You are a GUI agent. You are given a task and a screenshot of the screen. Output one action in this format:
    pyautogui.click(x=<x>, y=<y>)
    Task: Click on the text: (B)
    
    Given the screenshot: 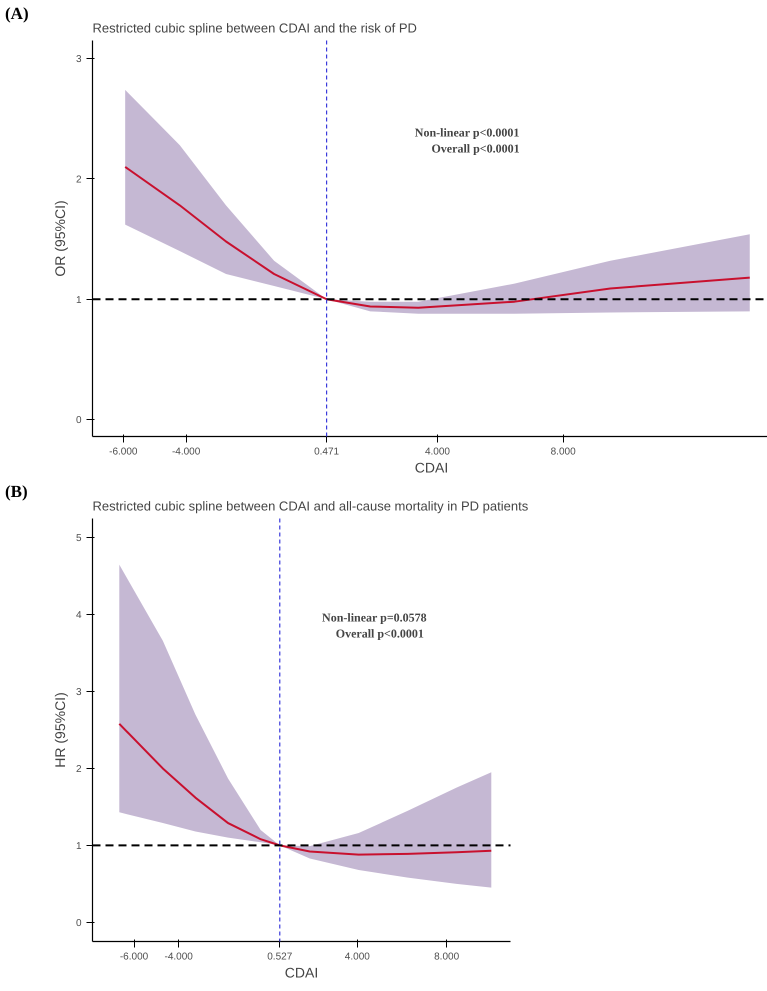 What is the action you would take?
    pyautogui.click(x=16, y=492)
    